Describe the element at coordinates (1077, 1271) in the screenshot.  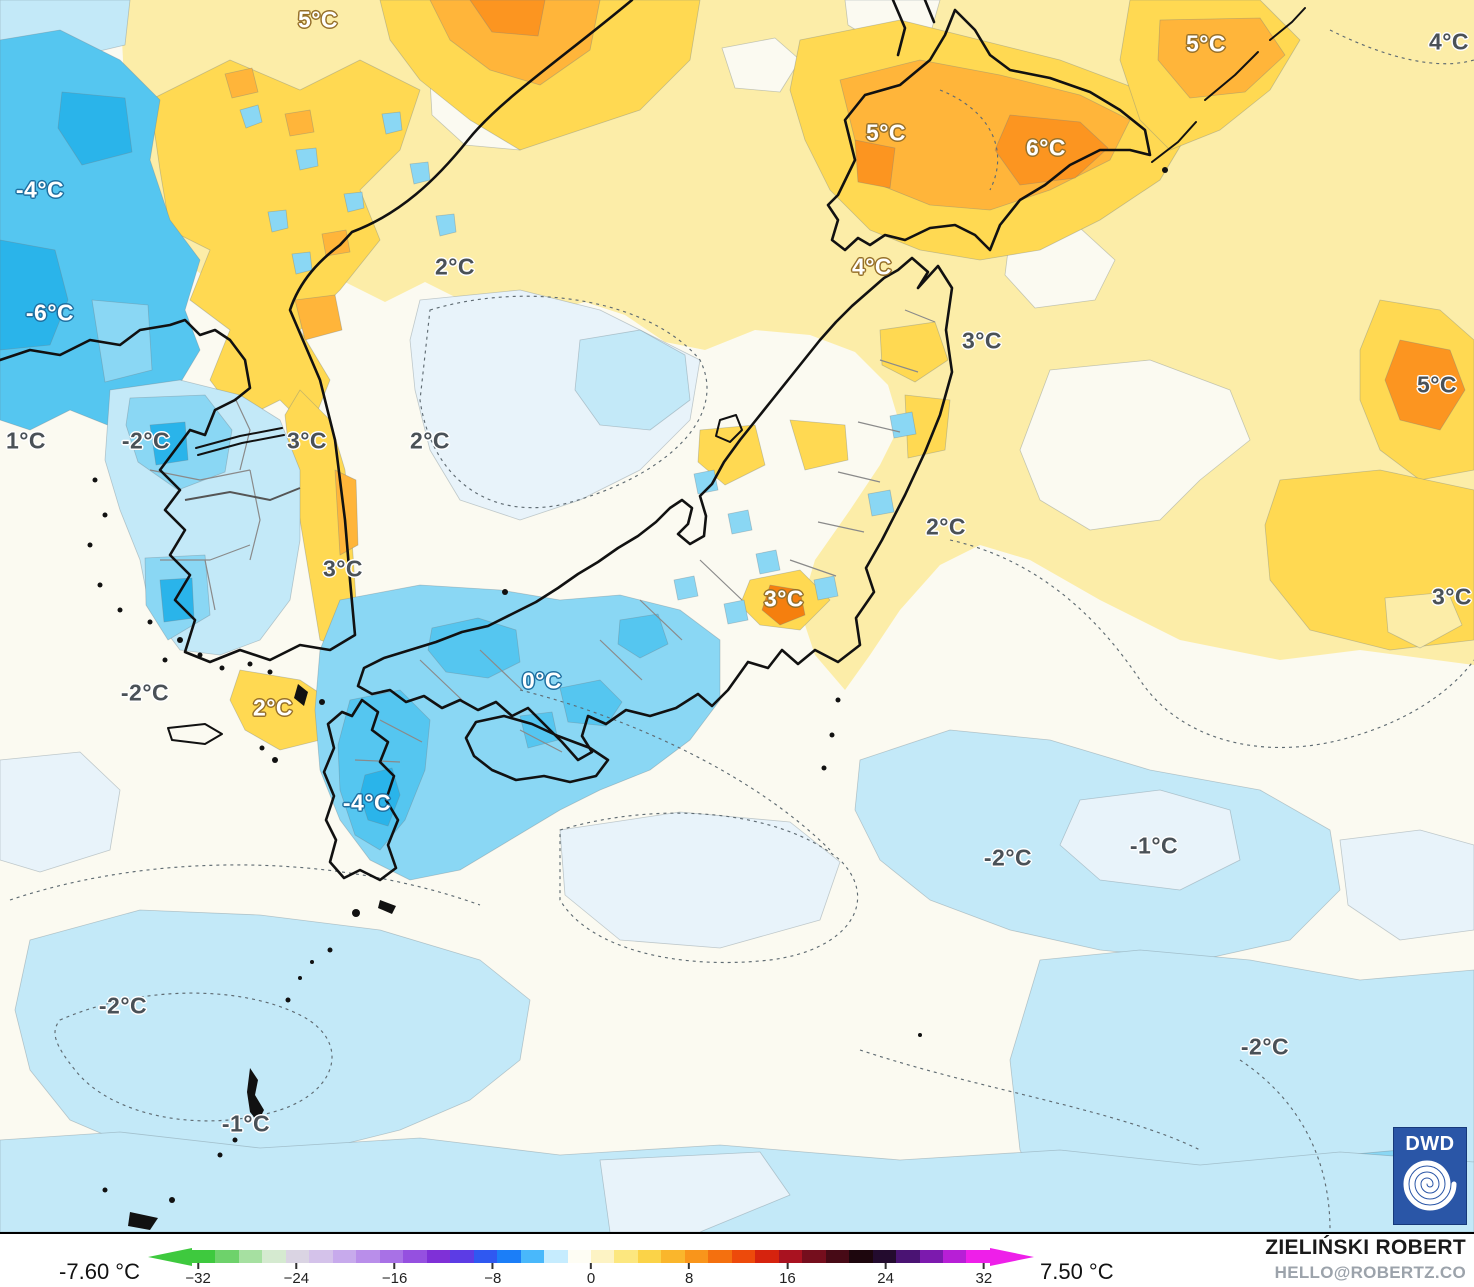
I see `scale-max-label: 7.50 °C` at that location.